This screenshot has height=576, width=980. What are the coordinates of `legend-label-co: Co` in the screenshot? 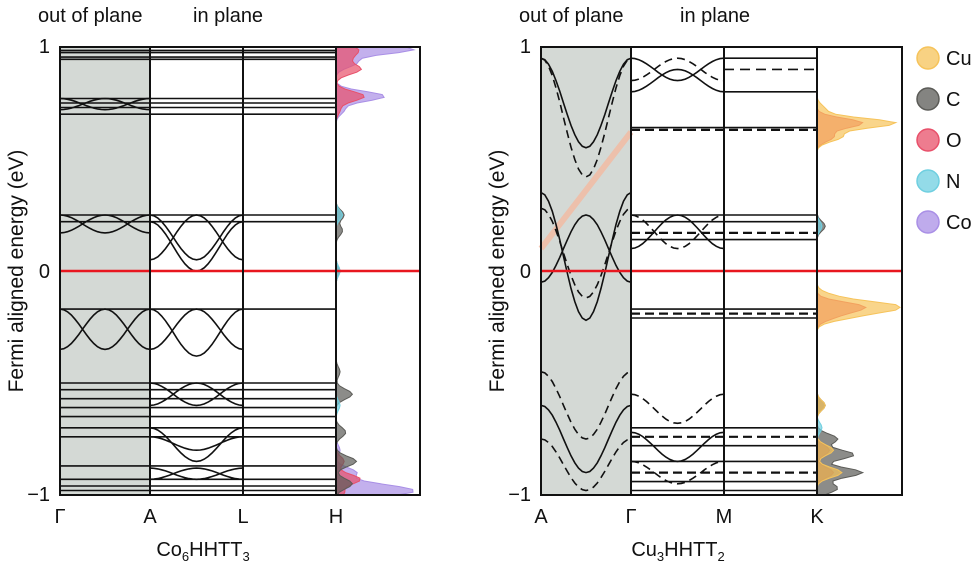 It's located at (959, 223).